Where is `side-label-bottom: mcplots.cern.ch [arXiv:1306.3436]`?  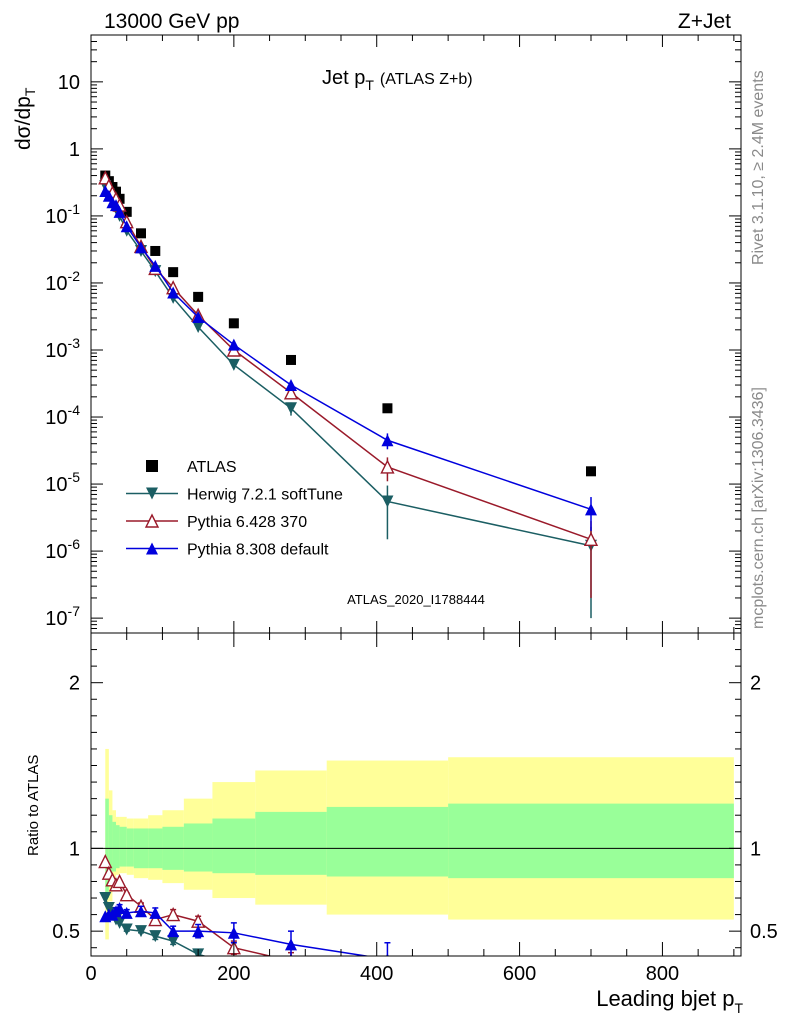
side-label-bottom: mcplots.cern.ch [arXiv:1306.3436] is located at coordinates (758, 508).